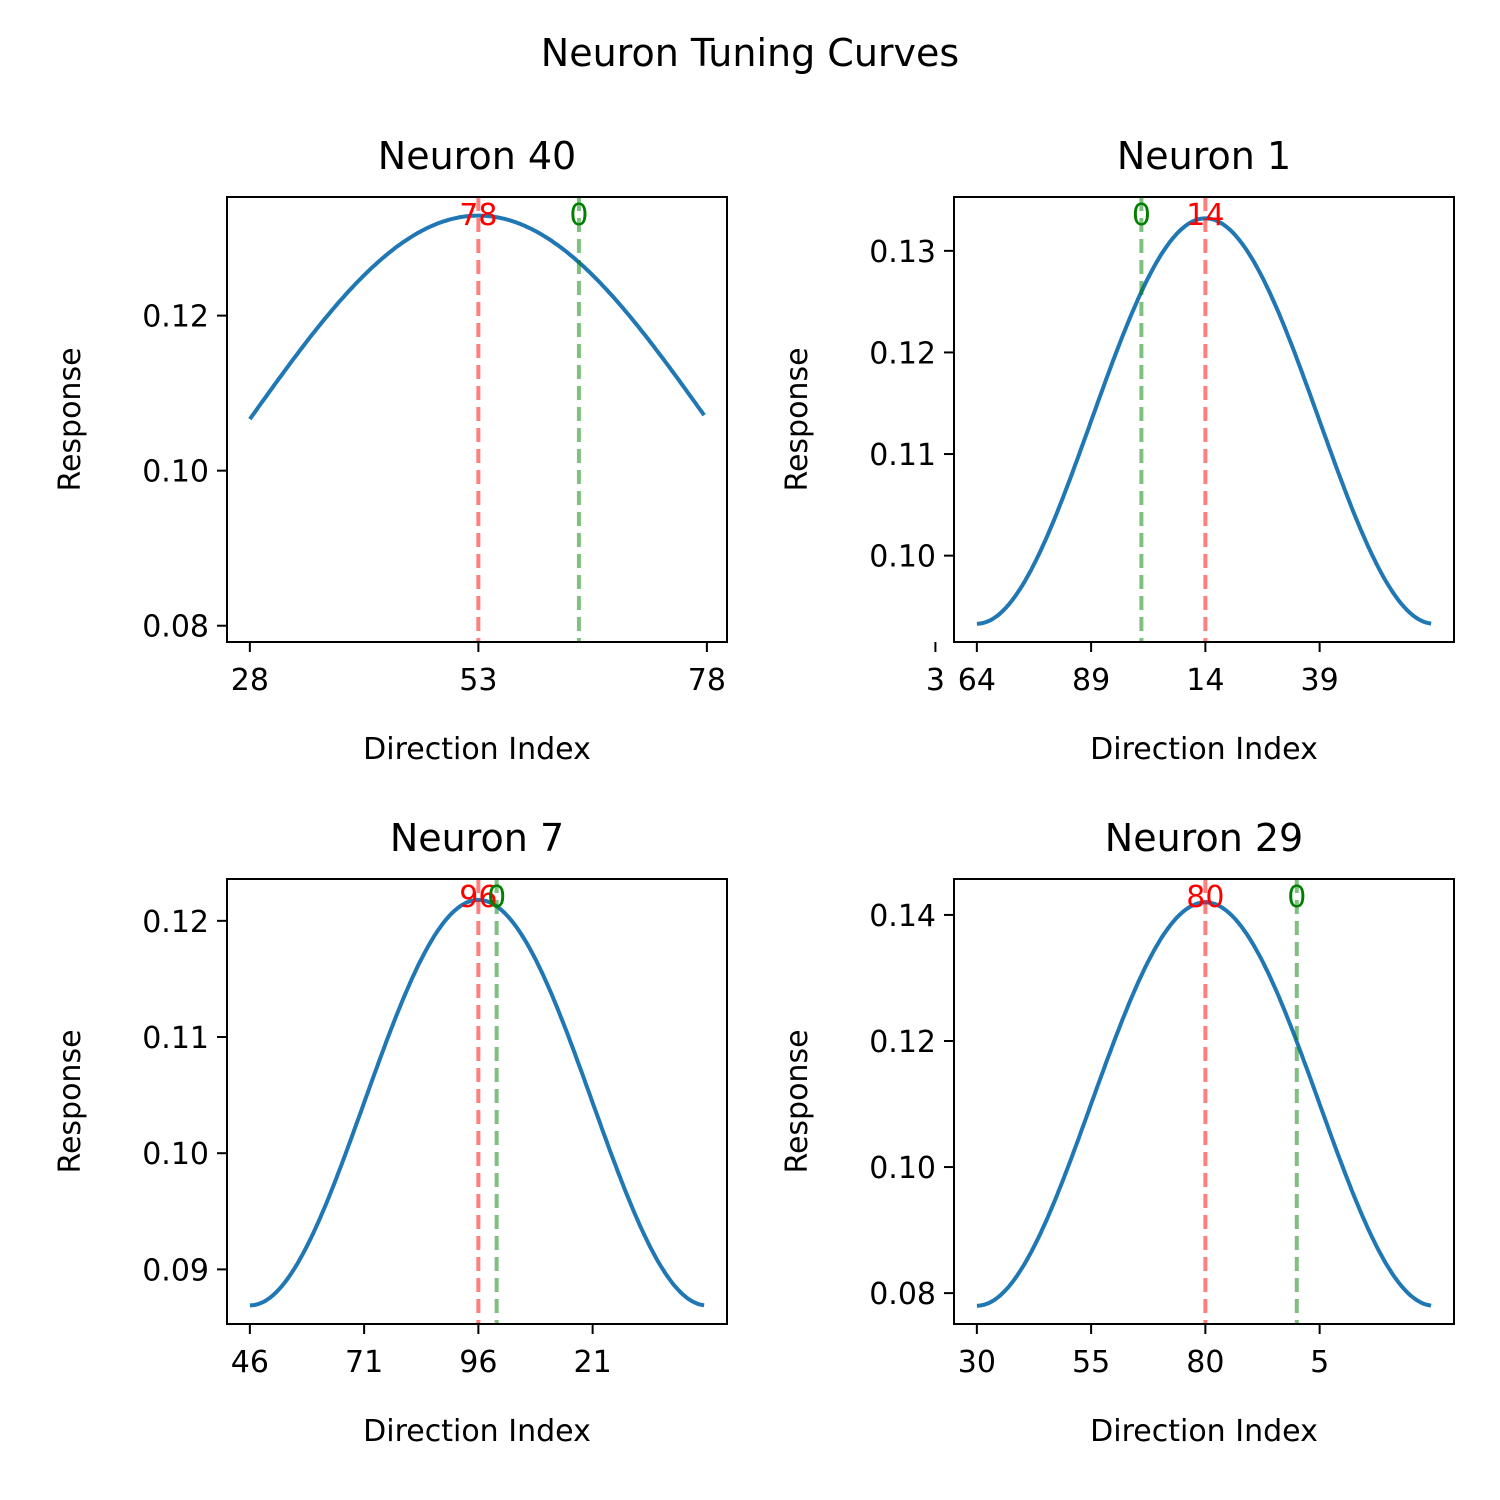 This screenshot has height=1500, width=1500. I want to click on preferred-direction-label: 14, so click(1205, 215).